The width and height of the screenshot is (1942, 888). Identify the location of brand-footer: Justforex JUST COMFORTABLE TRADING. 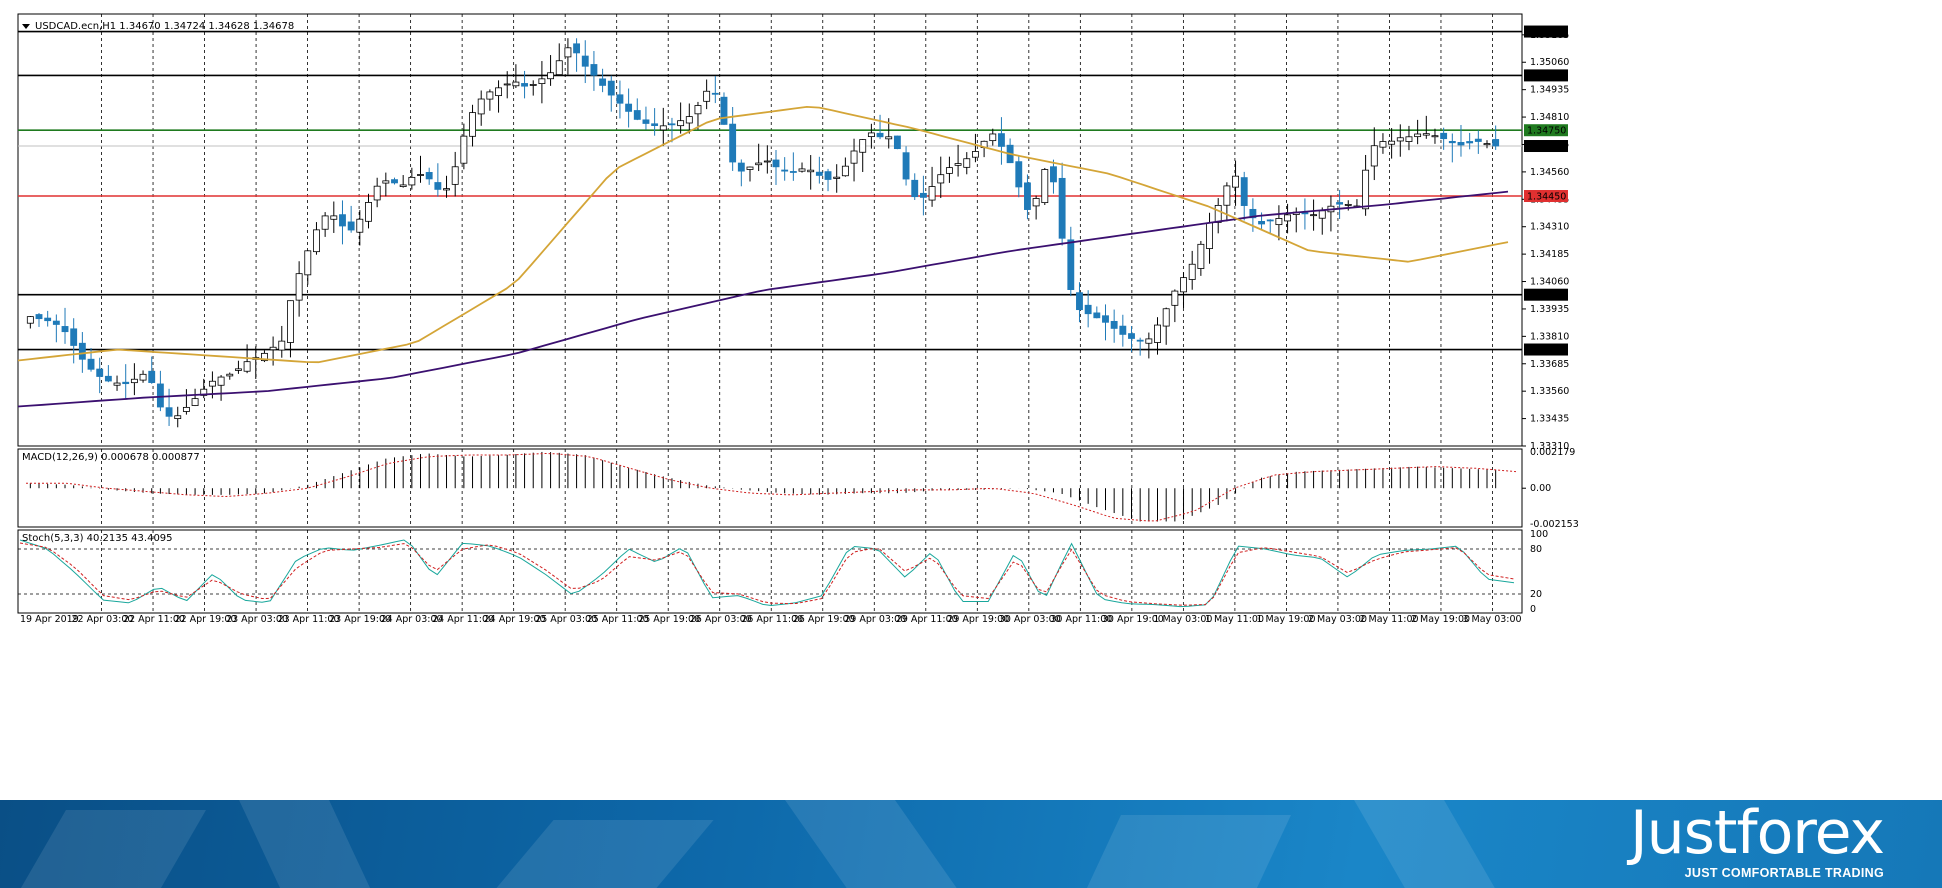
(971, 844).